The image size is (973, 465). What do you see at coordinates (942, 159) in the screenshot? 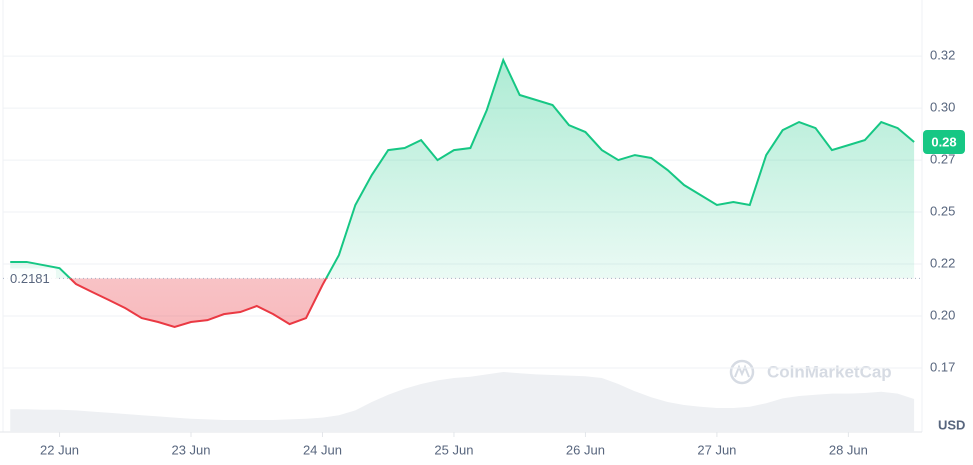
I see `y-tick-label: 0.27` at bounding box center [942, 159].